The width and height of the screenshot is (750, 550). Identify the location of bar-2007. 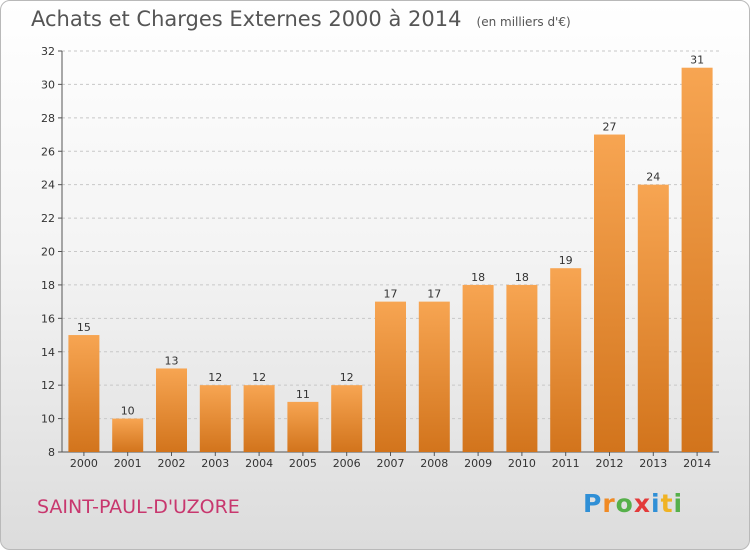
(390, 376).